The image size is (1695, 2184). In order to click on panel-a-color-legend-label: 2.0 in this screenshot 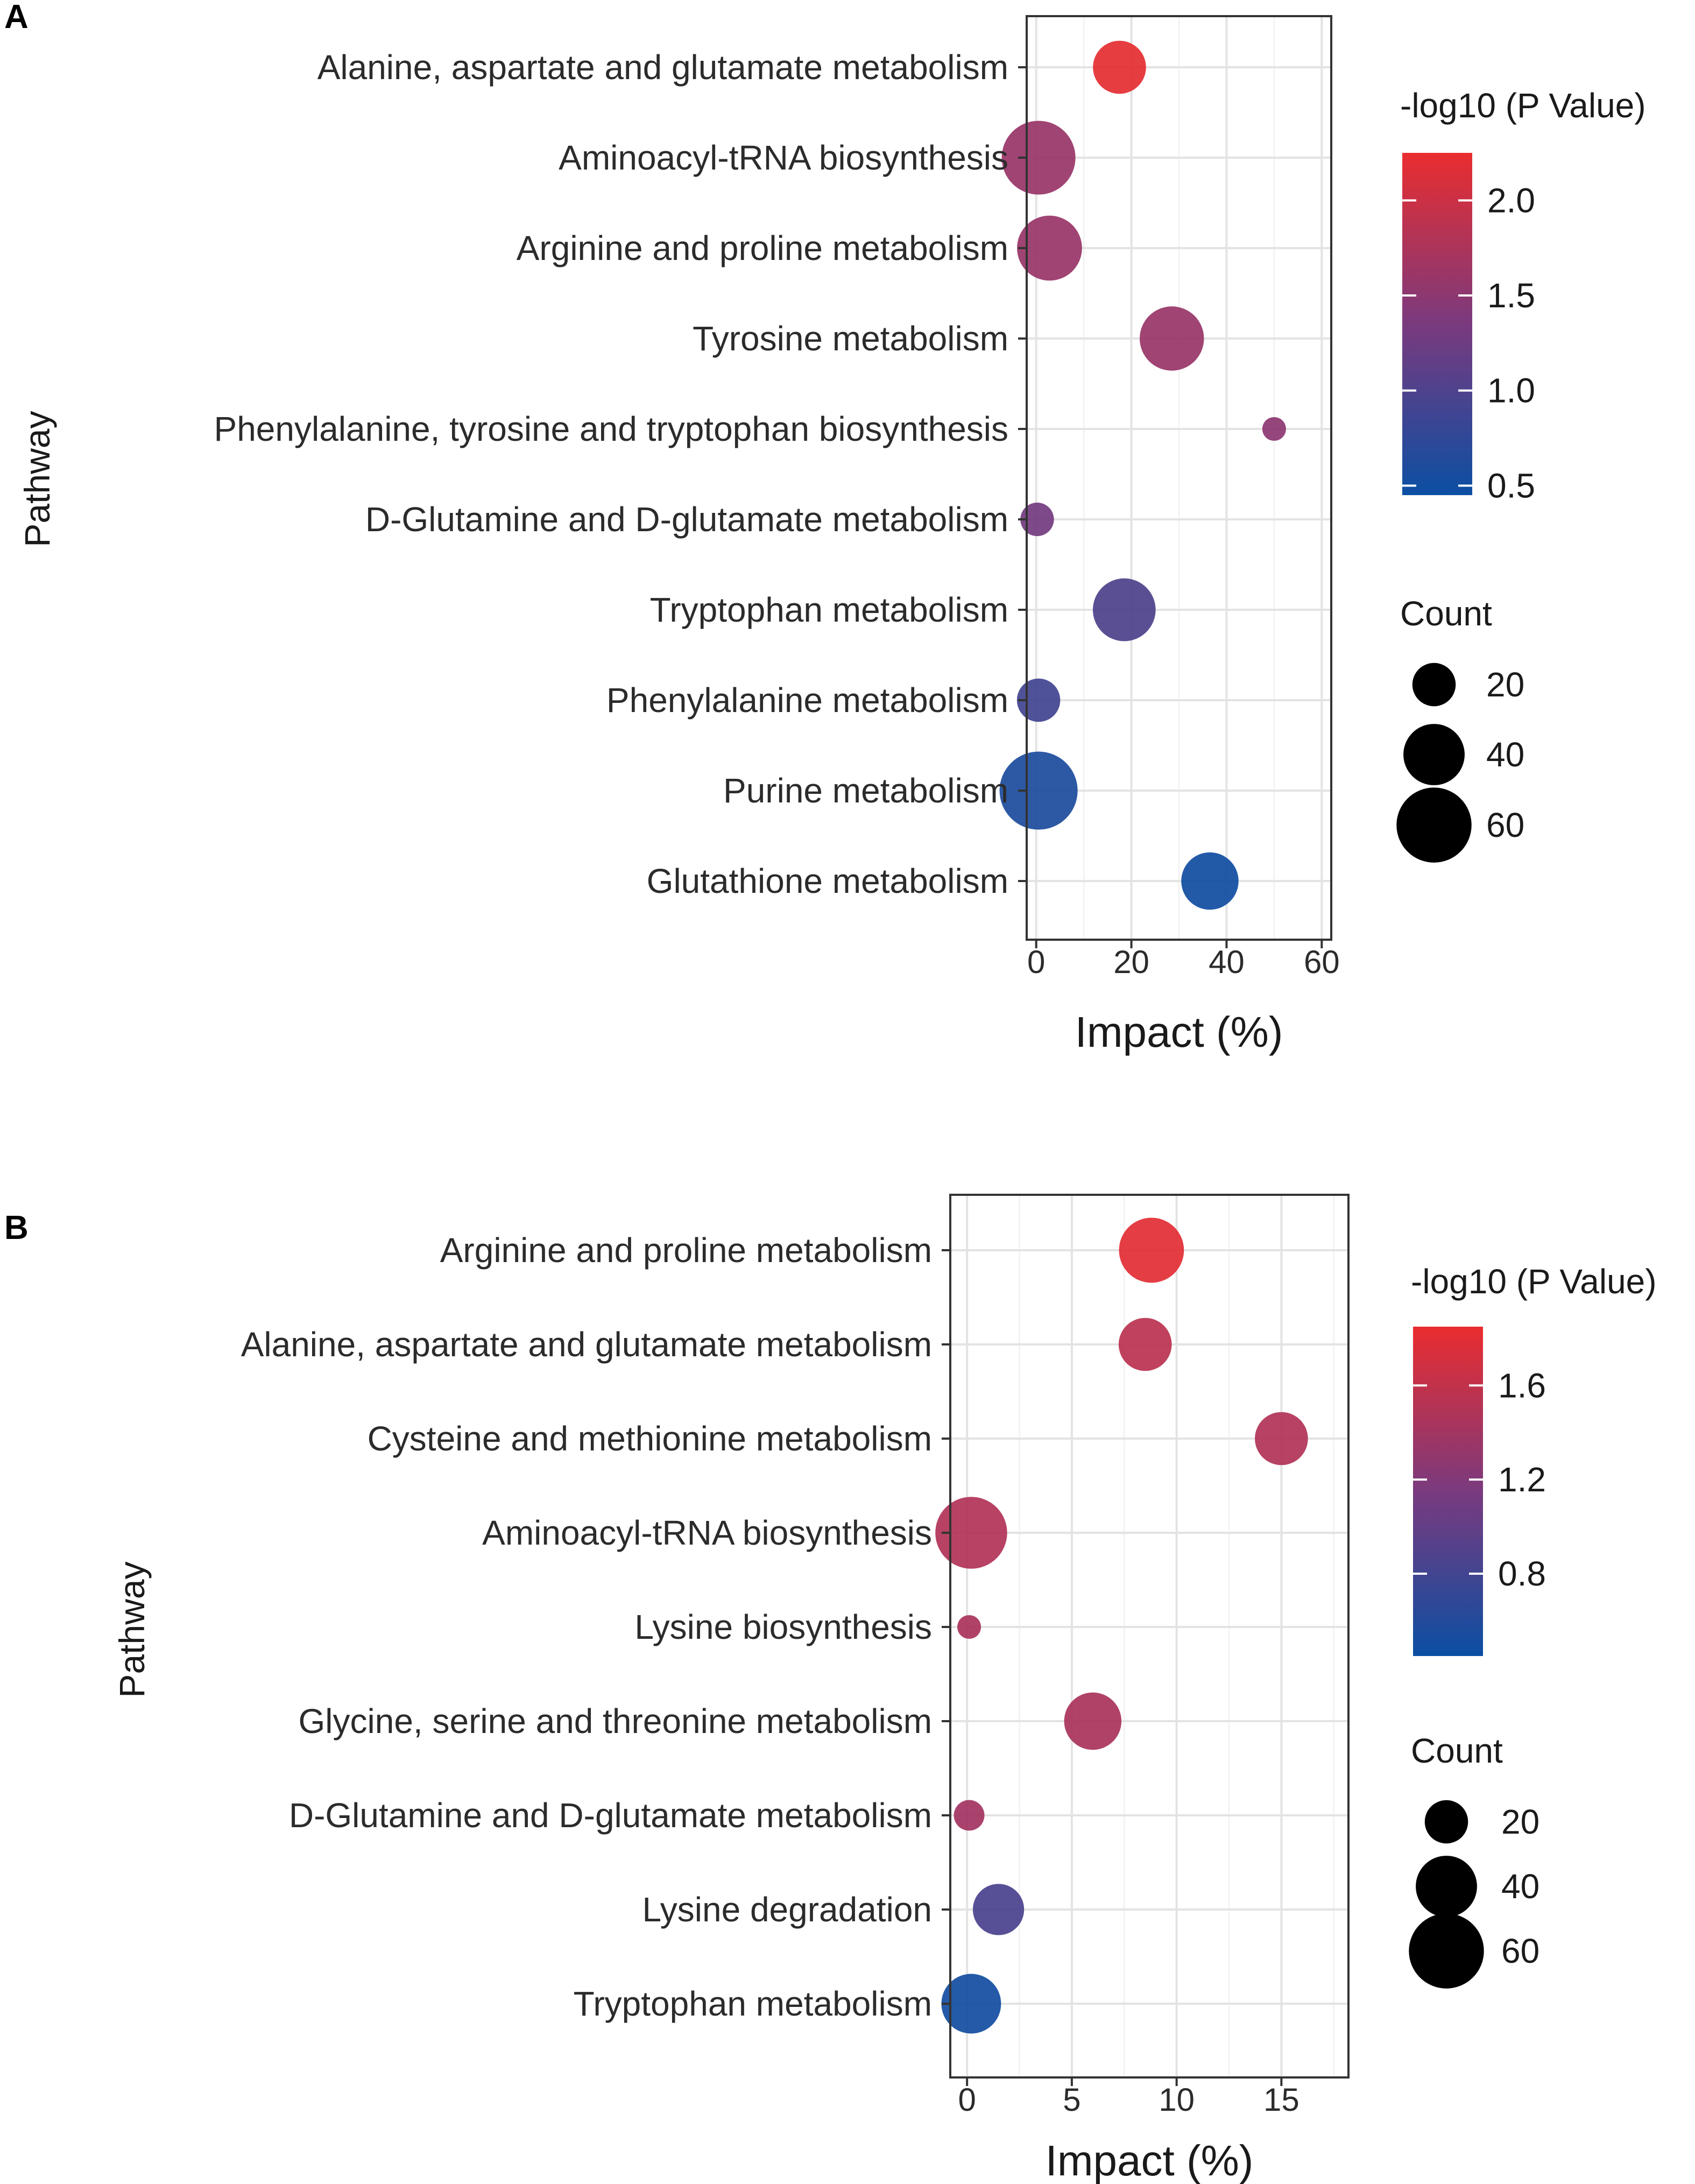, I will do `click(1511, 201)`.